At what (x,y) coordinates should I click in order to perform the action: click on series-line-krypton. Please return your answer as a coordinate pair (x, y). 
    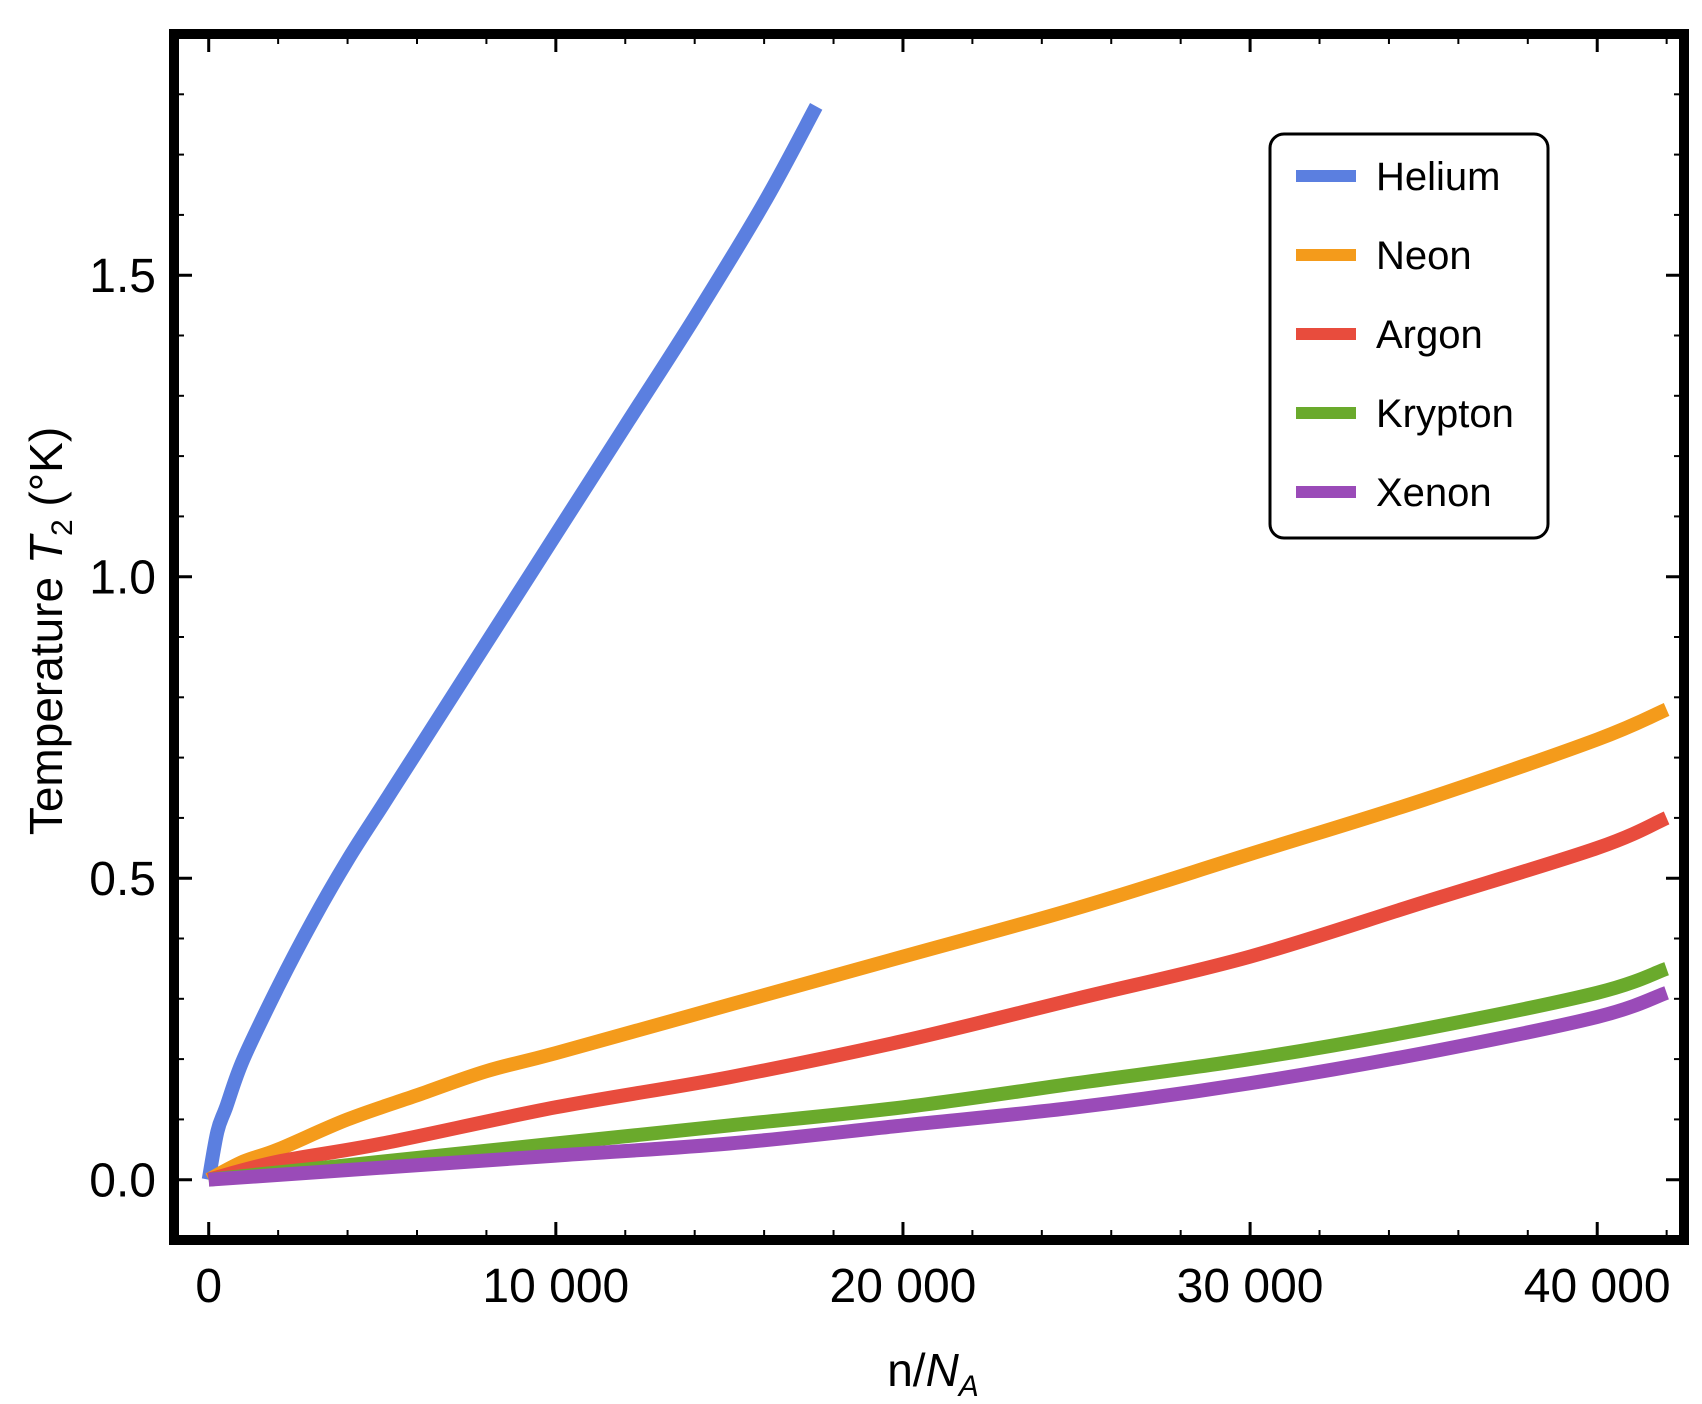
    Looking at the image, I should click on (938, 1074).